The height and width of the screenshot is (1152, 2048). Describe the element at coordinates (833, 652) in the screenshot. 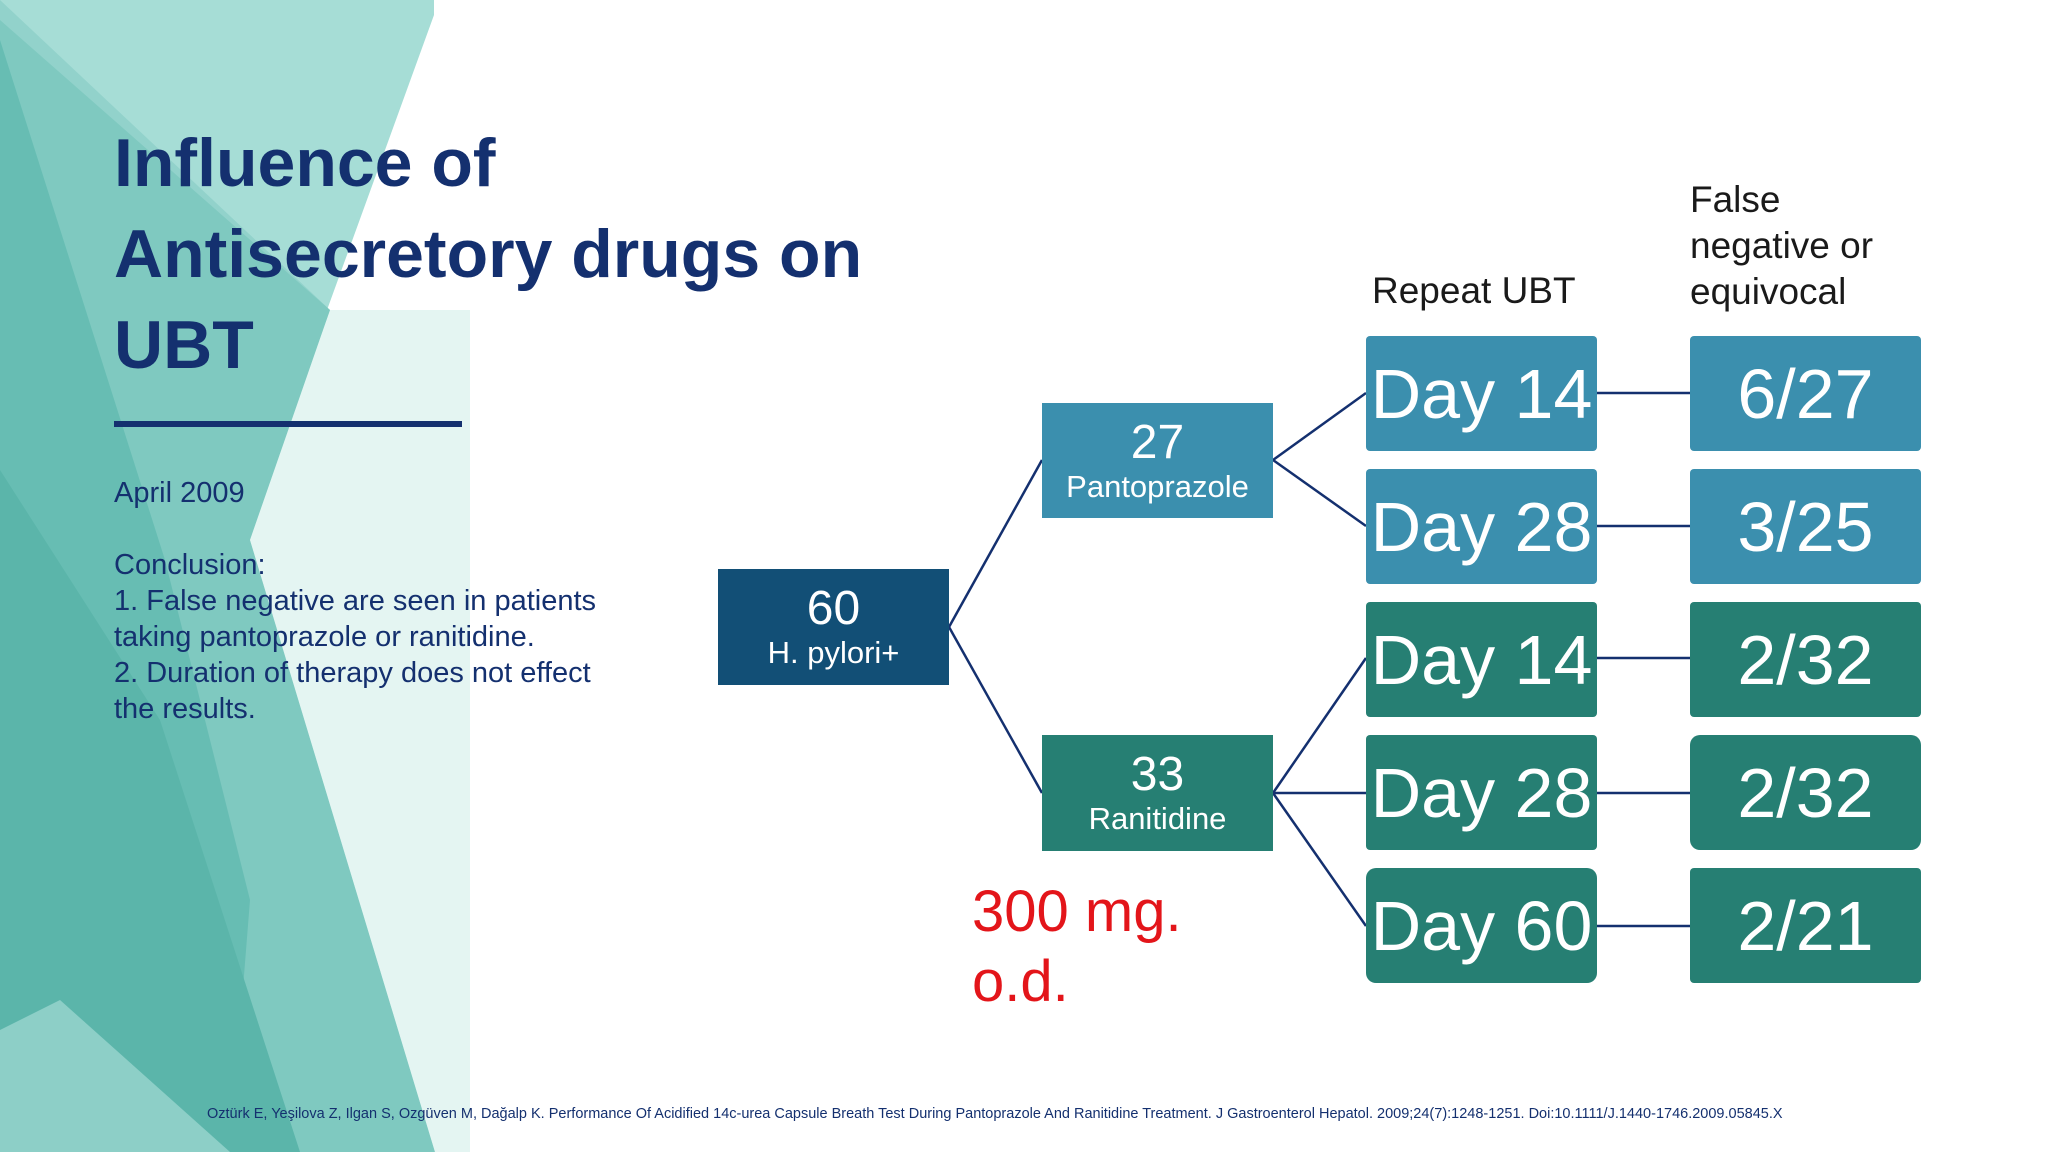

I see `root-label: H. pylori+` at that location.